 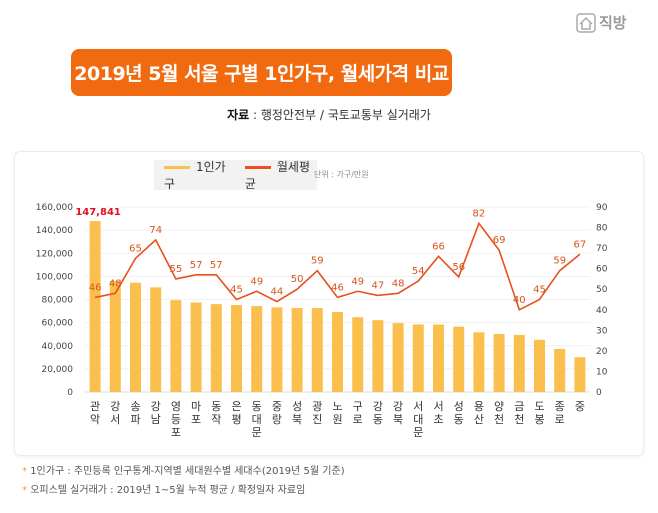 I want to click on left-tick-label: 120,000, so click(x=54, y=254).